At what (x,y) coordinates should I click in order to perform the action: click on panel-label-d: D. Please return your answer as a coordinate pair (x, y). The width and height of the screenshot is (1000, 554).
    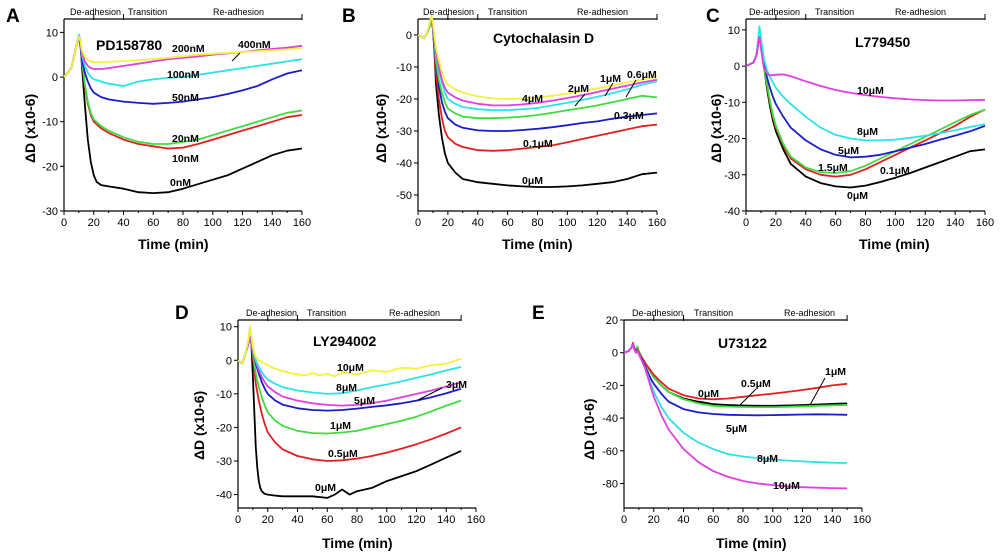
    Looking at the image, I should click on (182, 313).